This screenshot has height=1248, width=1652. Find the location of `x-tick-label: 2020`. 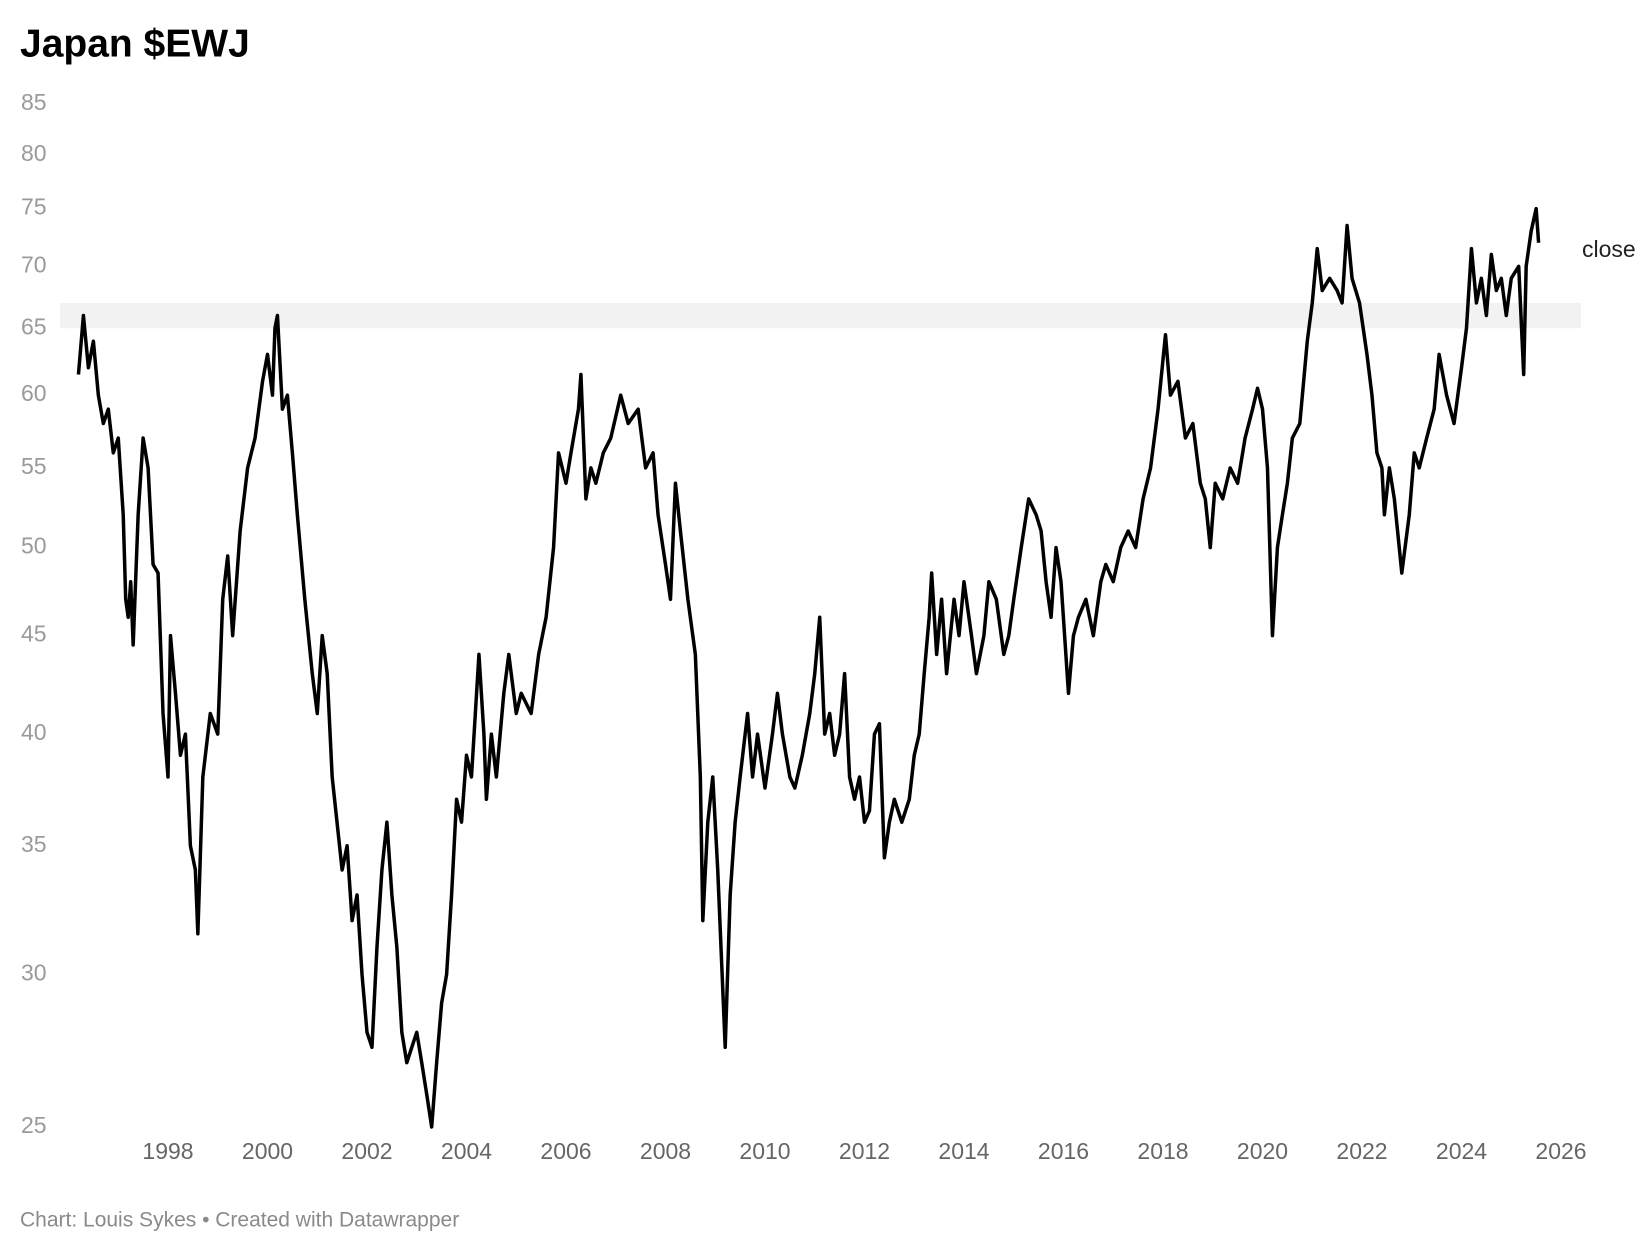

x-tick-label: 2020 is located at coordinates (1262, 1151).